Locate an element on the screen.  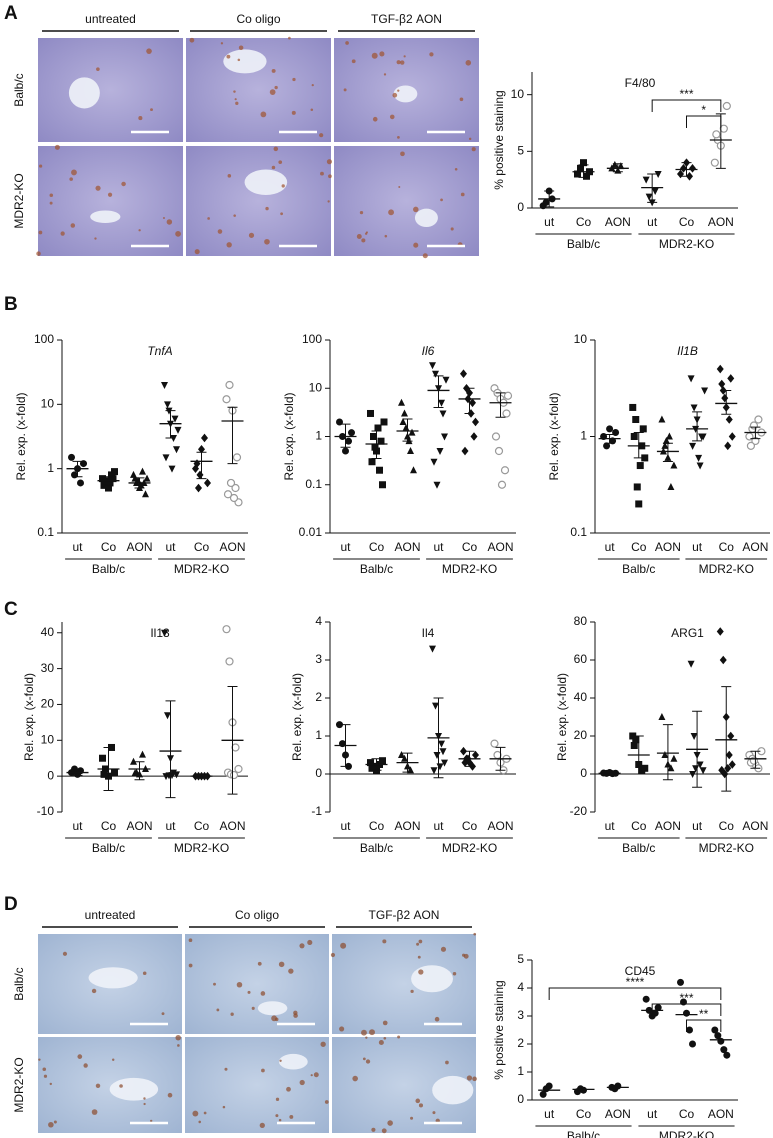
panel-label: B is located at coordinates (11, 304).